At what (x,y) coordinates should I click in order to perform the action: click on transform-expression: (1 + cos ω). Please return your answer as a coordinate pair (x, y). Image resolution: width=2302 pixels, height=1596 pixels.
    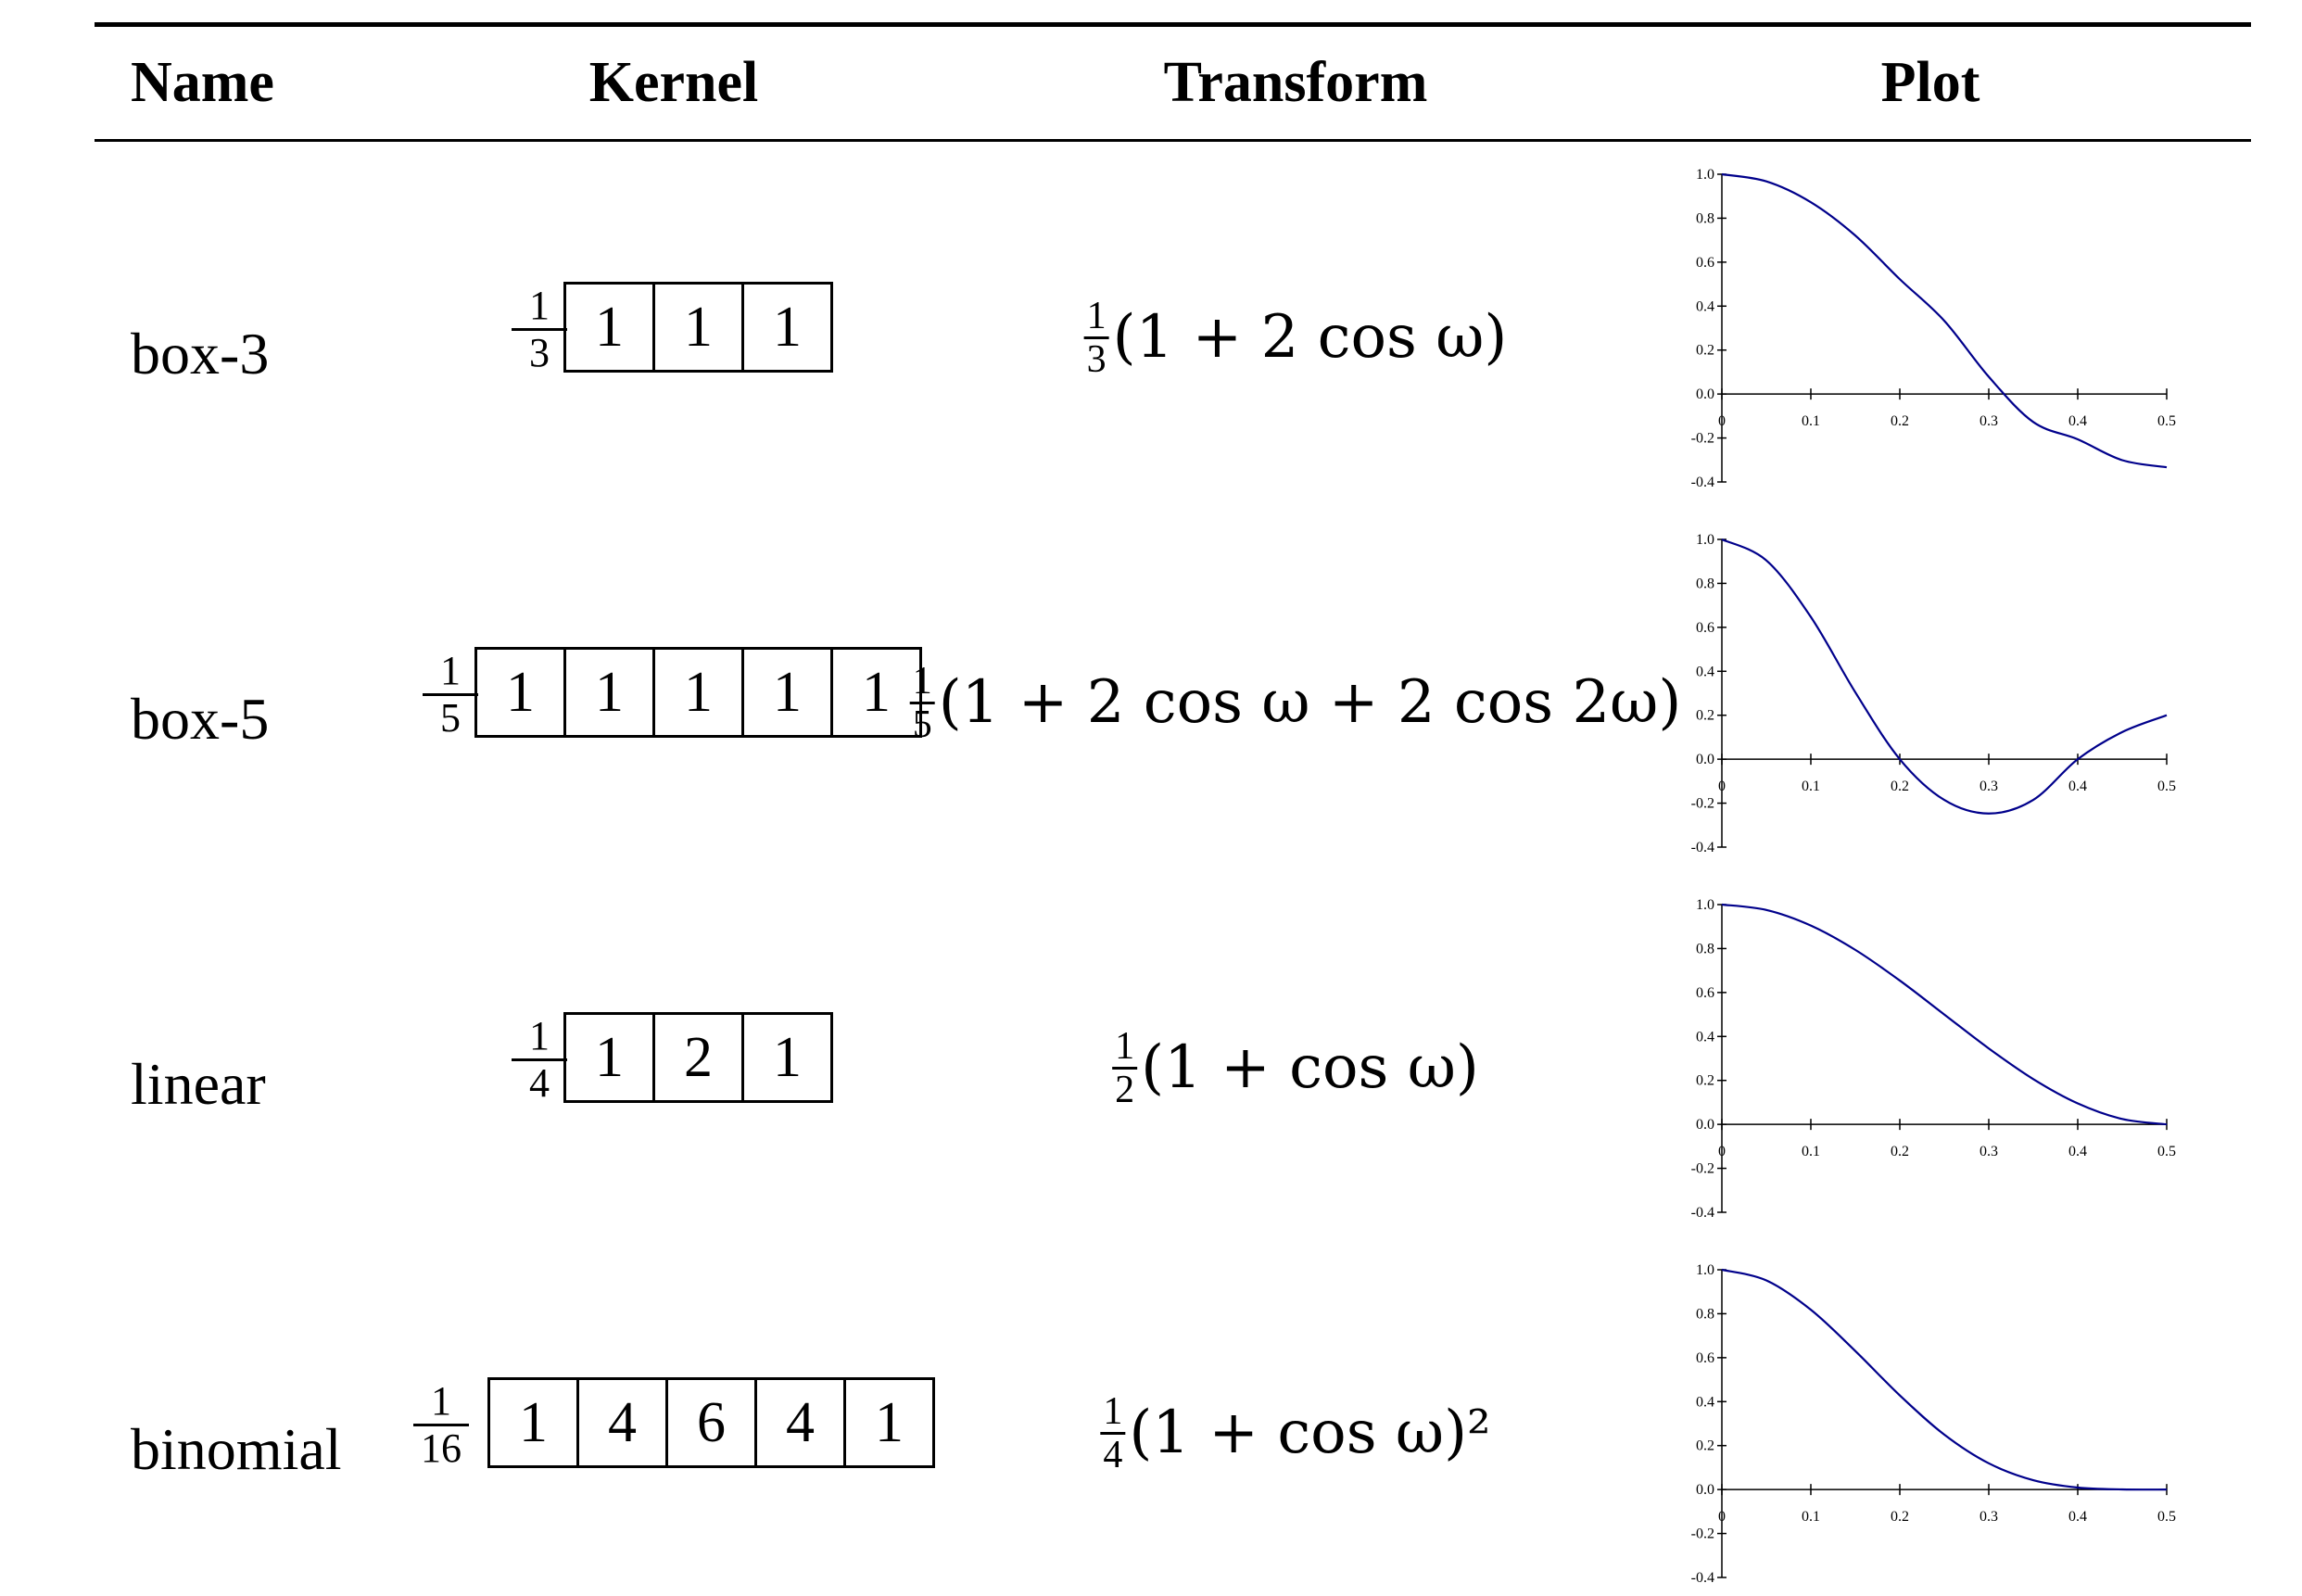
    Looking at the image, I should click on (1310, 1068).